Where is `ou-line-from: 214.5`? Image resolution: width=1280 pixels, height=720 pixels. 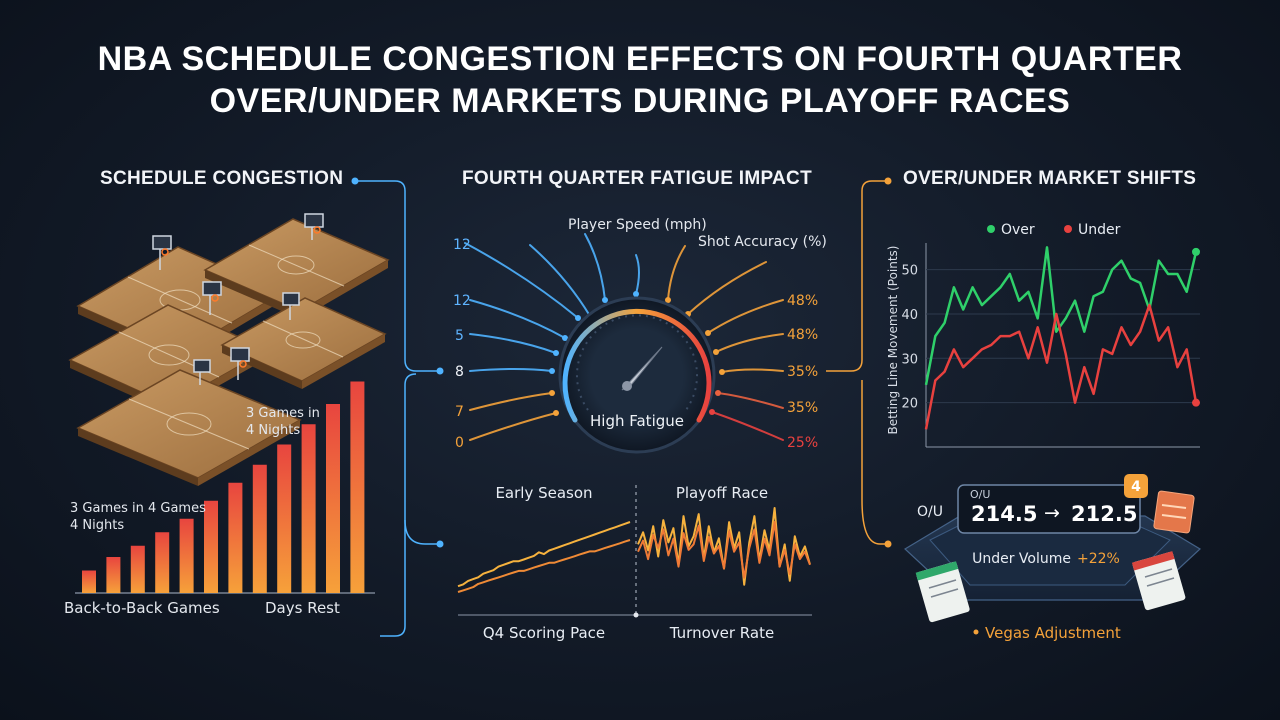
ou-line-from: 214.5 is located at coordinates (1004, 514).